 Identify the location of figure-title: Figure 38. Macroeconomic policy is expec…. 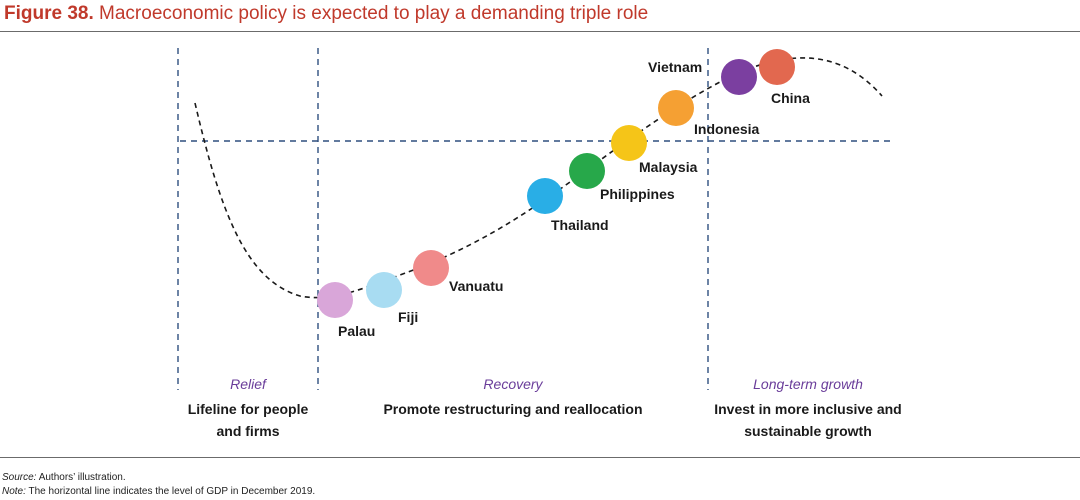
(326, 14).